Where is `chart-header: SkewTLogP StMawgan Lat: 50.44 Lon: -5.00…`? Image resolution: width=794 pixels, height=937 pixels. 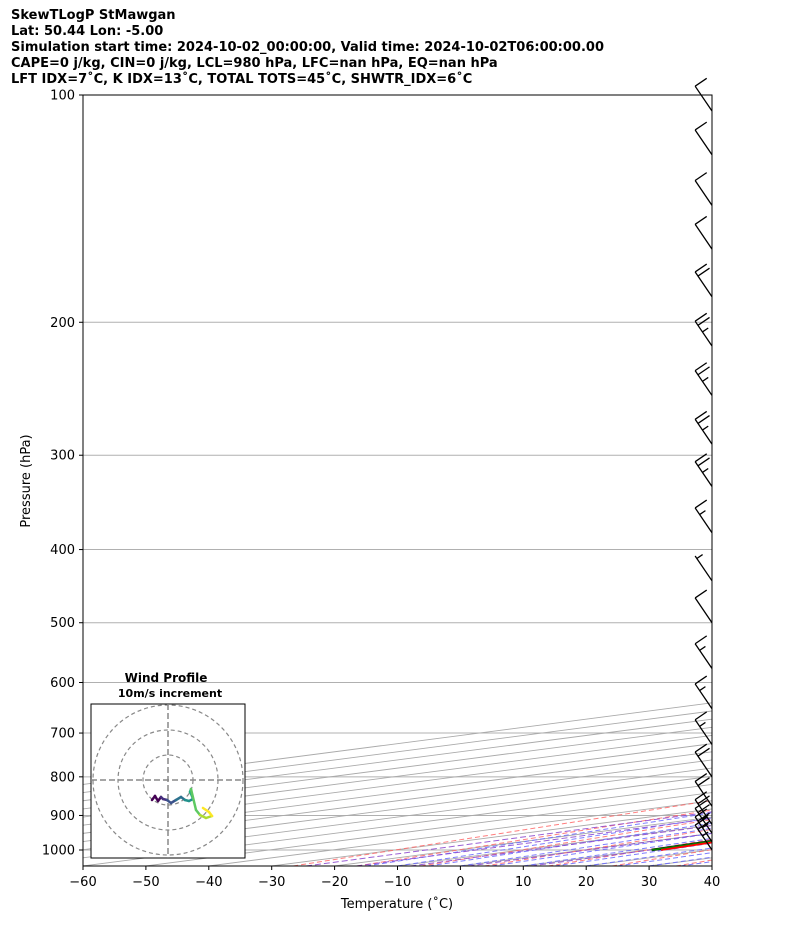 chart-header: SkewTLogP StMawgan Lat: 50.44 Lon: -5.00… is located at coordinates (307, 48).